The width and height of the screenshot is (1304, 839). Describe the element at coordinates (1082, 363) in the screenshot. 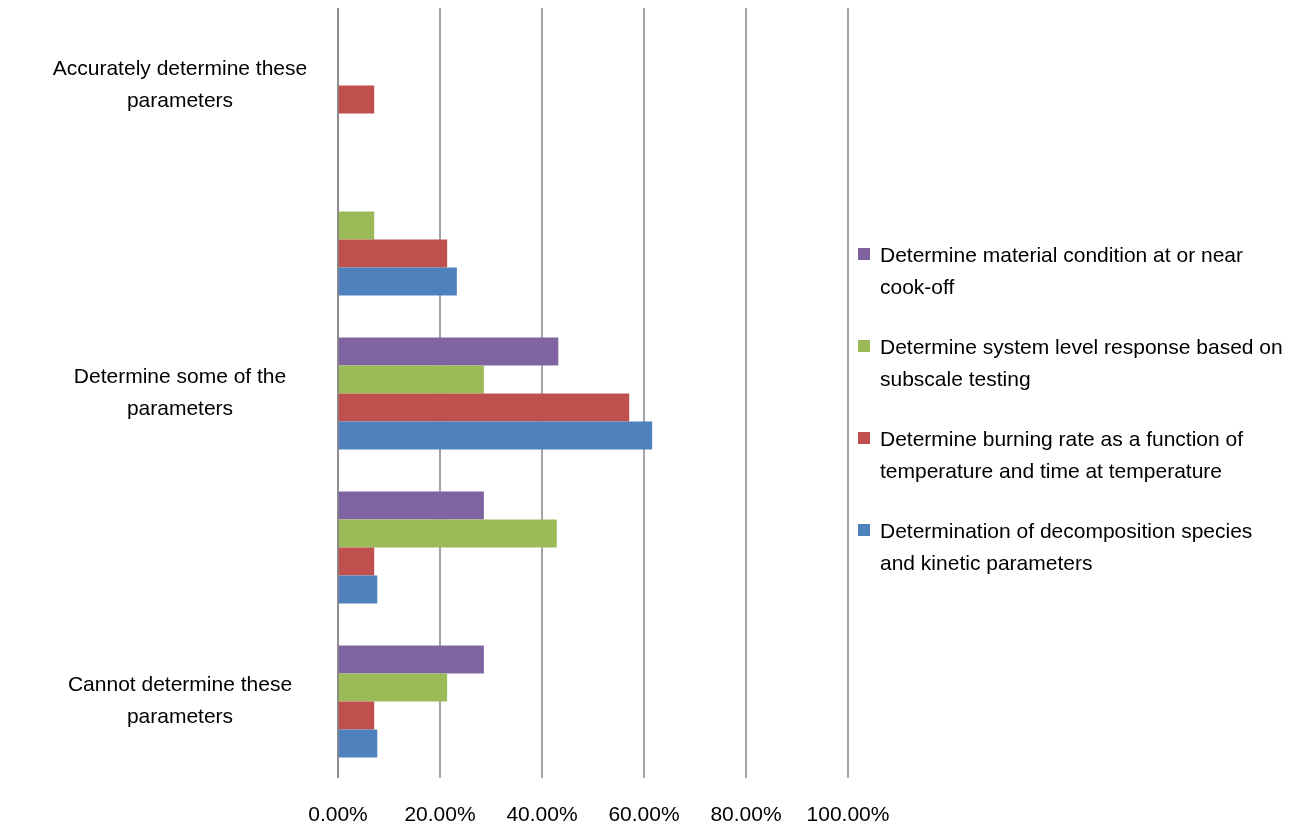

I see `legend-label: Determine system level response based on subscale testing` at that location.